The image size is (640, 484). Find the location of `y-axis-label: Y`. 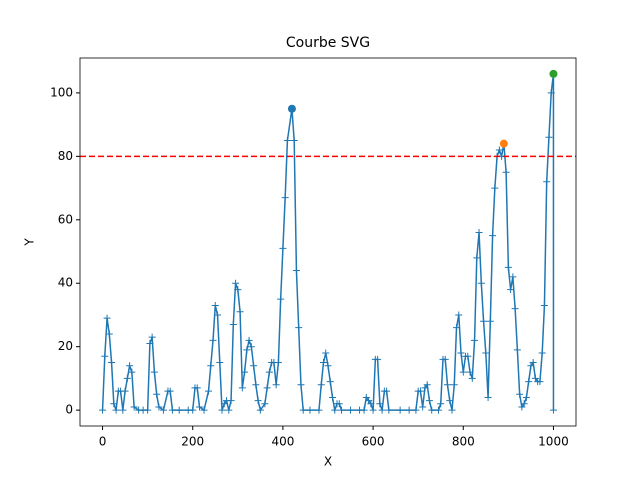

y-axis-label: Y is located at coordinates (30, 242).